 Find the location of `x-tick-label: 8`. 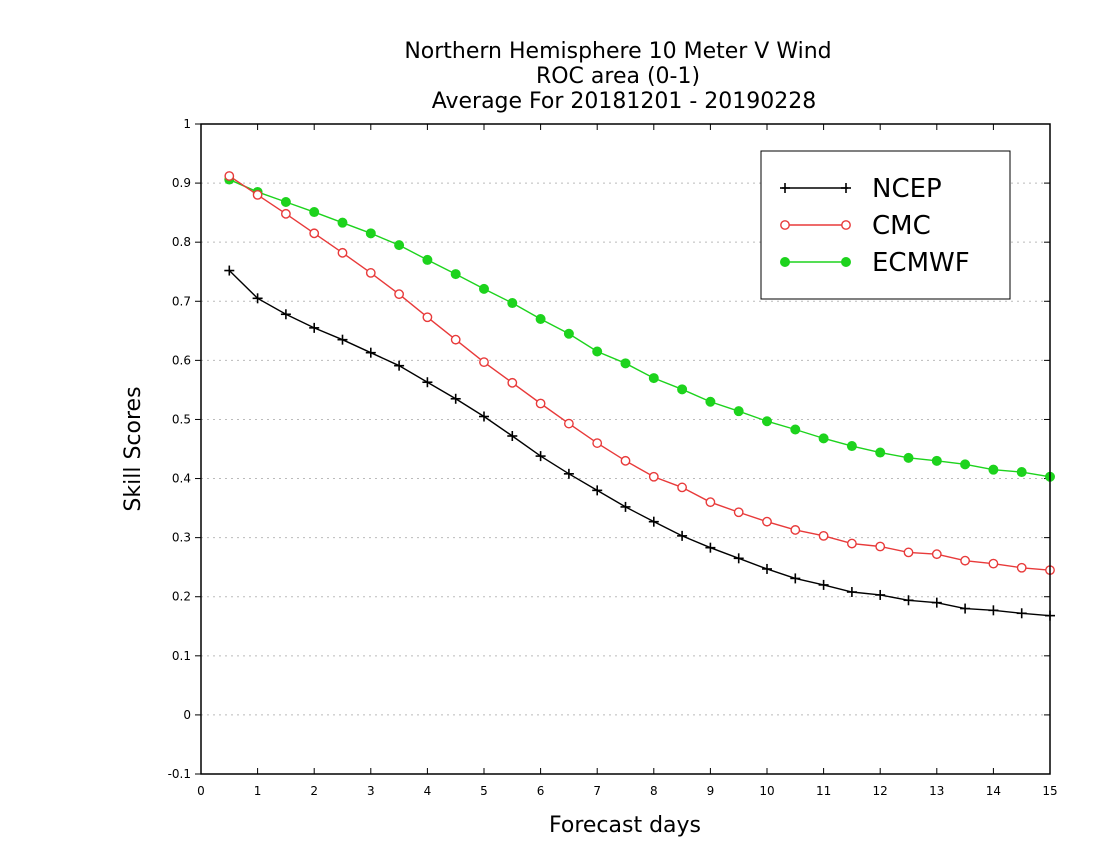

x-tick-label: 8 is located at coordinates (654, 791).